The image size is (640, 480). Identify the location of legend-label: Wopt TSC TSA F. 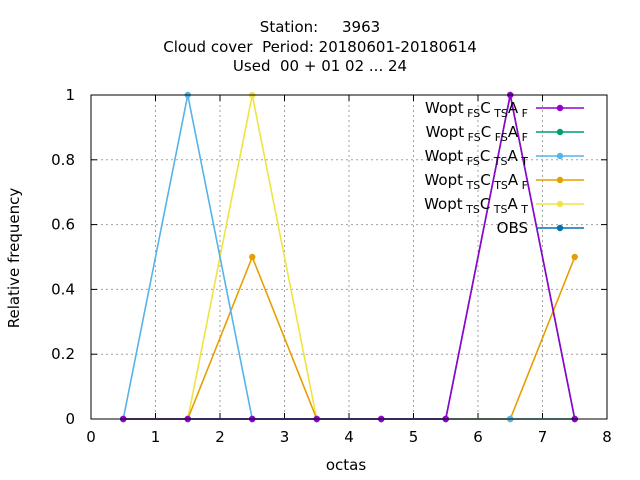
(476, 181).